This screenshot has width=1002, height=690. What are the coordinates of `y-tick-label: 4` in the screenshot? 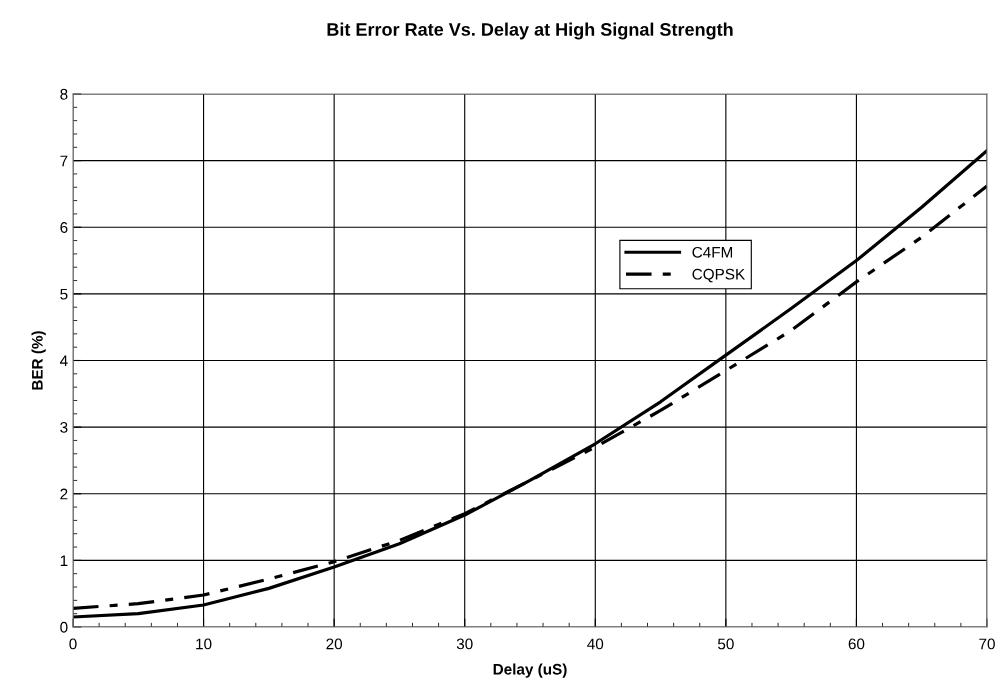 It's located at (63, 361).